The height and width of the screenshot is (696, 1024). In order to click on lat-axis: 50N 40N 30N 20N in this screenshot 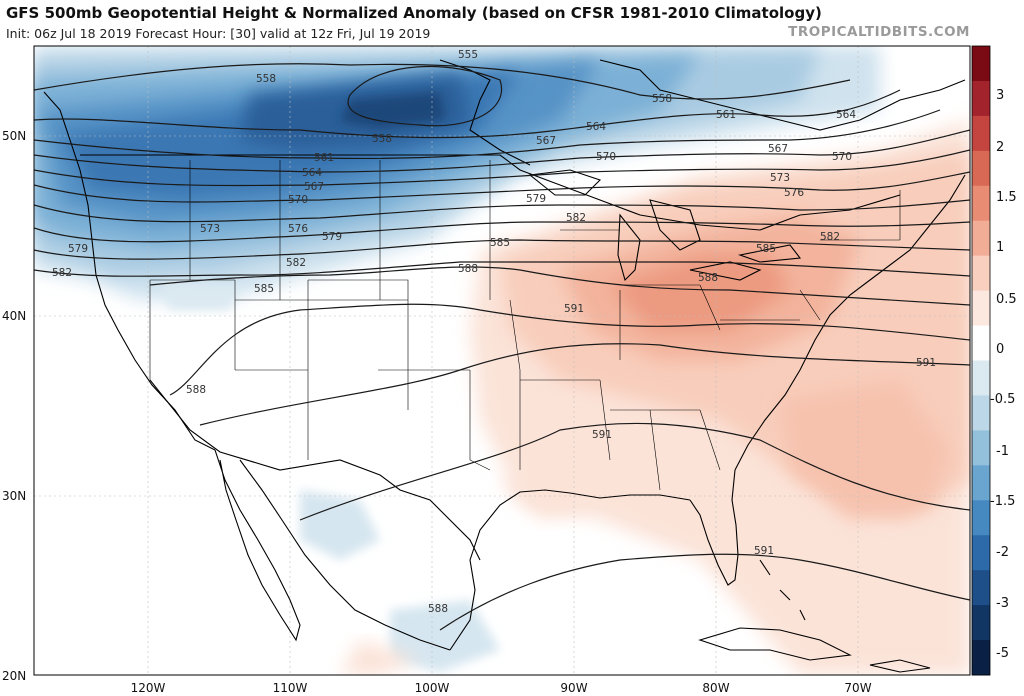, I will do `click(14, 406)`.